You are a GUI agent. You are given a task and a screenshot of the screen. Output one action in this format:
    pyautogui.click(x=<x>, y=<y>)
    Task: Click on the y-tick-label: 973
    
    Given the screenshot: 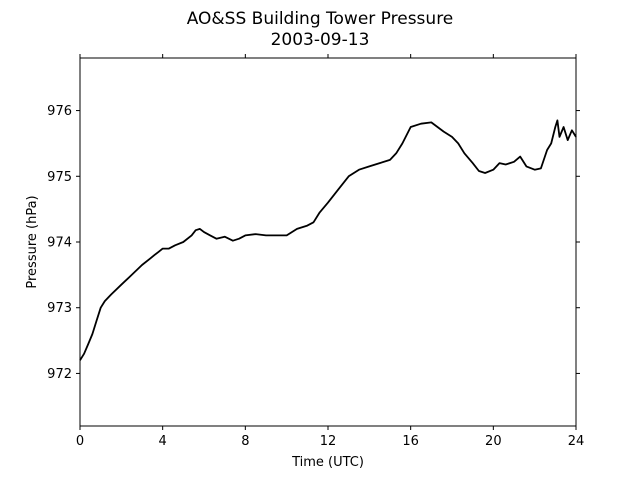 What is the action you would take?
    pyautogui.click(x=59, y=308)
    